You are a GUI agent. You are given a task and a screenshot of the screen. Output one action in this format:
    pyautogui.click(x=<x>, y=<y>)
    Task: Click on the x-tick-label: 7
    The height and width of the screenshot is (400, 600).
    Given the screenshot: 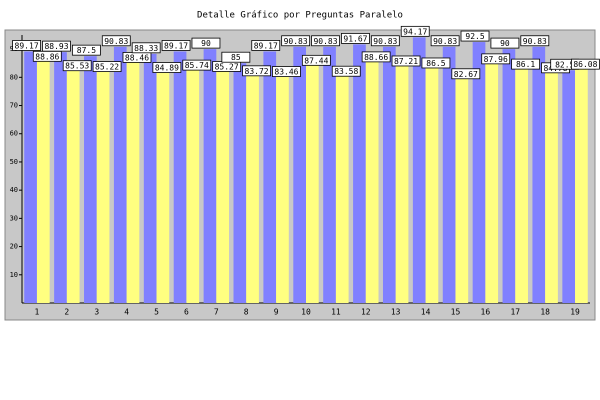 What is the action you would take?
    pyautogui.click(x=216, y=312)
    